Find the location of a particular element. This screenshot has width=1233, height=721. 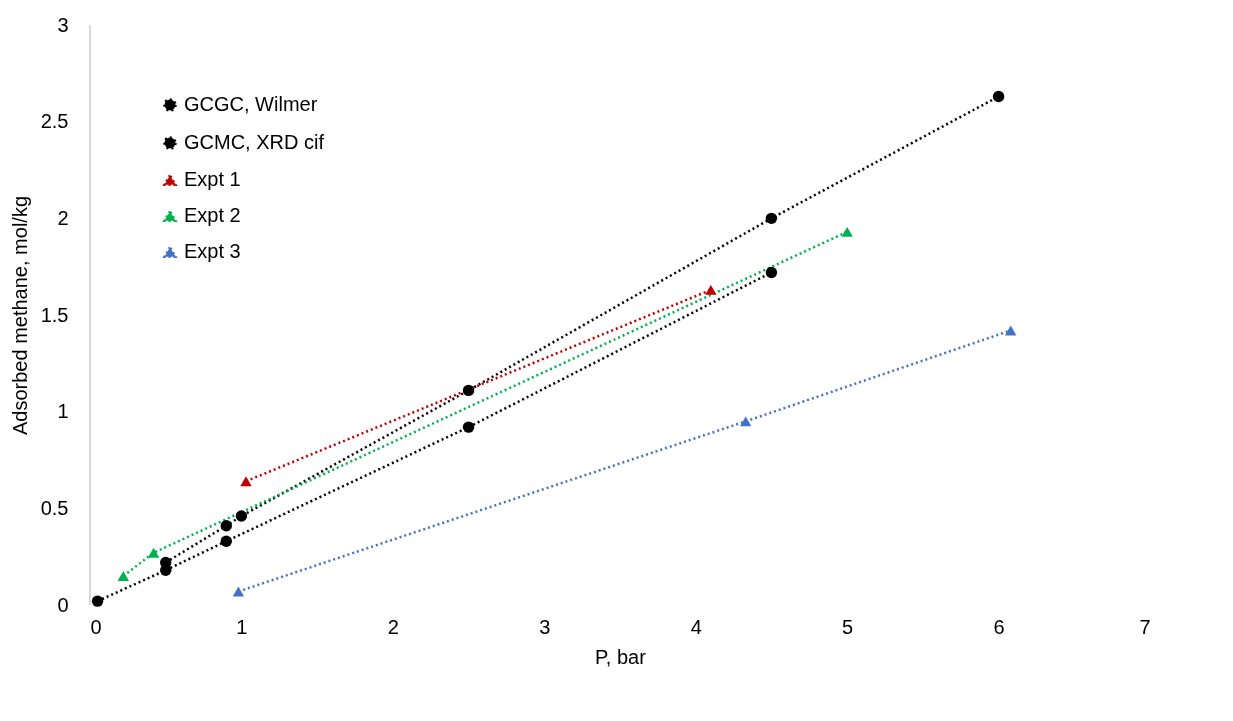

legend-label: GCGC, Wilmer is located at coordinates (251, 104).